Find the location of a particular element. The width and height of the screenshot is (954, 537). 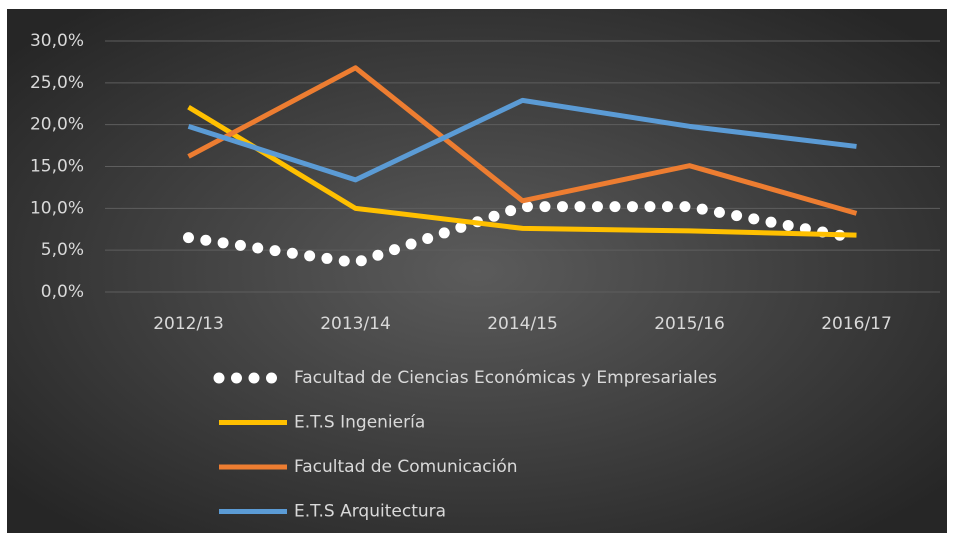

y-tick-label: 20,0% is located at coordinates (57, 125).